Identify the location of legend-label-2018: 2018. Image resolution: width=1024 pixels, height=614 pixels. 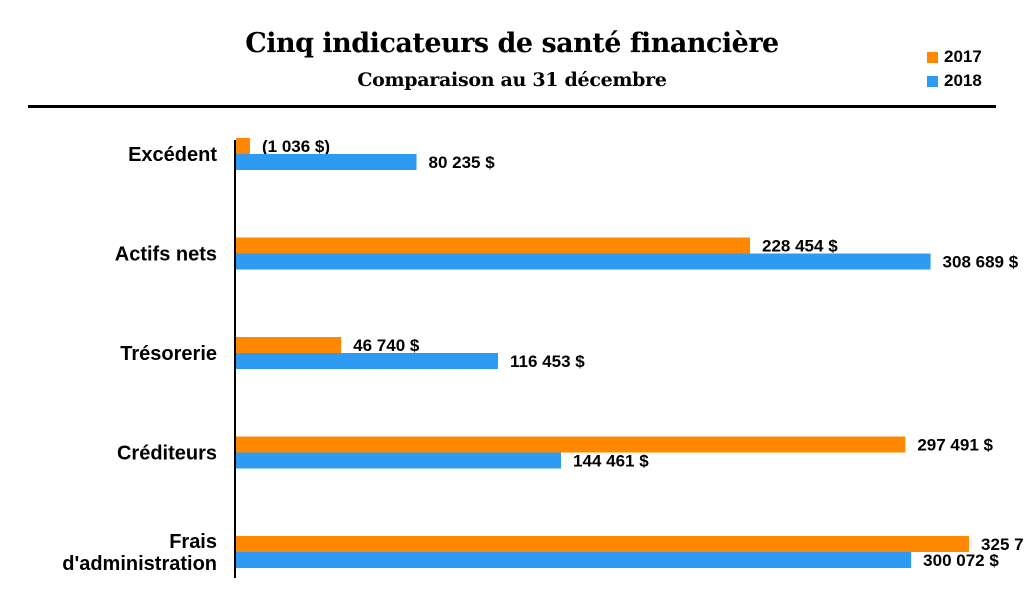
(963, 80).